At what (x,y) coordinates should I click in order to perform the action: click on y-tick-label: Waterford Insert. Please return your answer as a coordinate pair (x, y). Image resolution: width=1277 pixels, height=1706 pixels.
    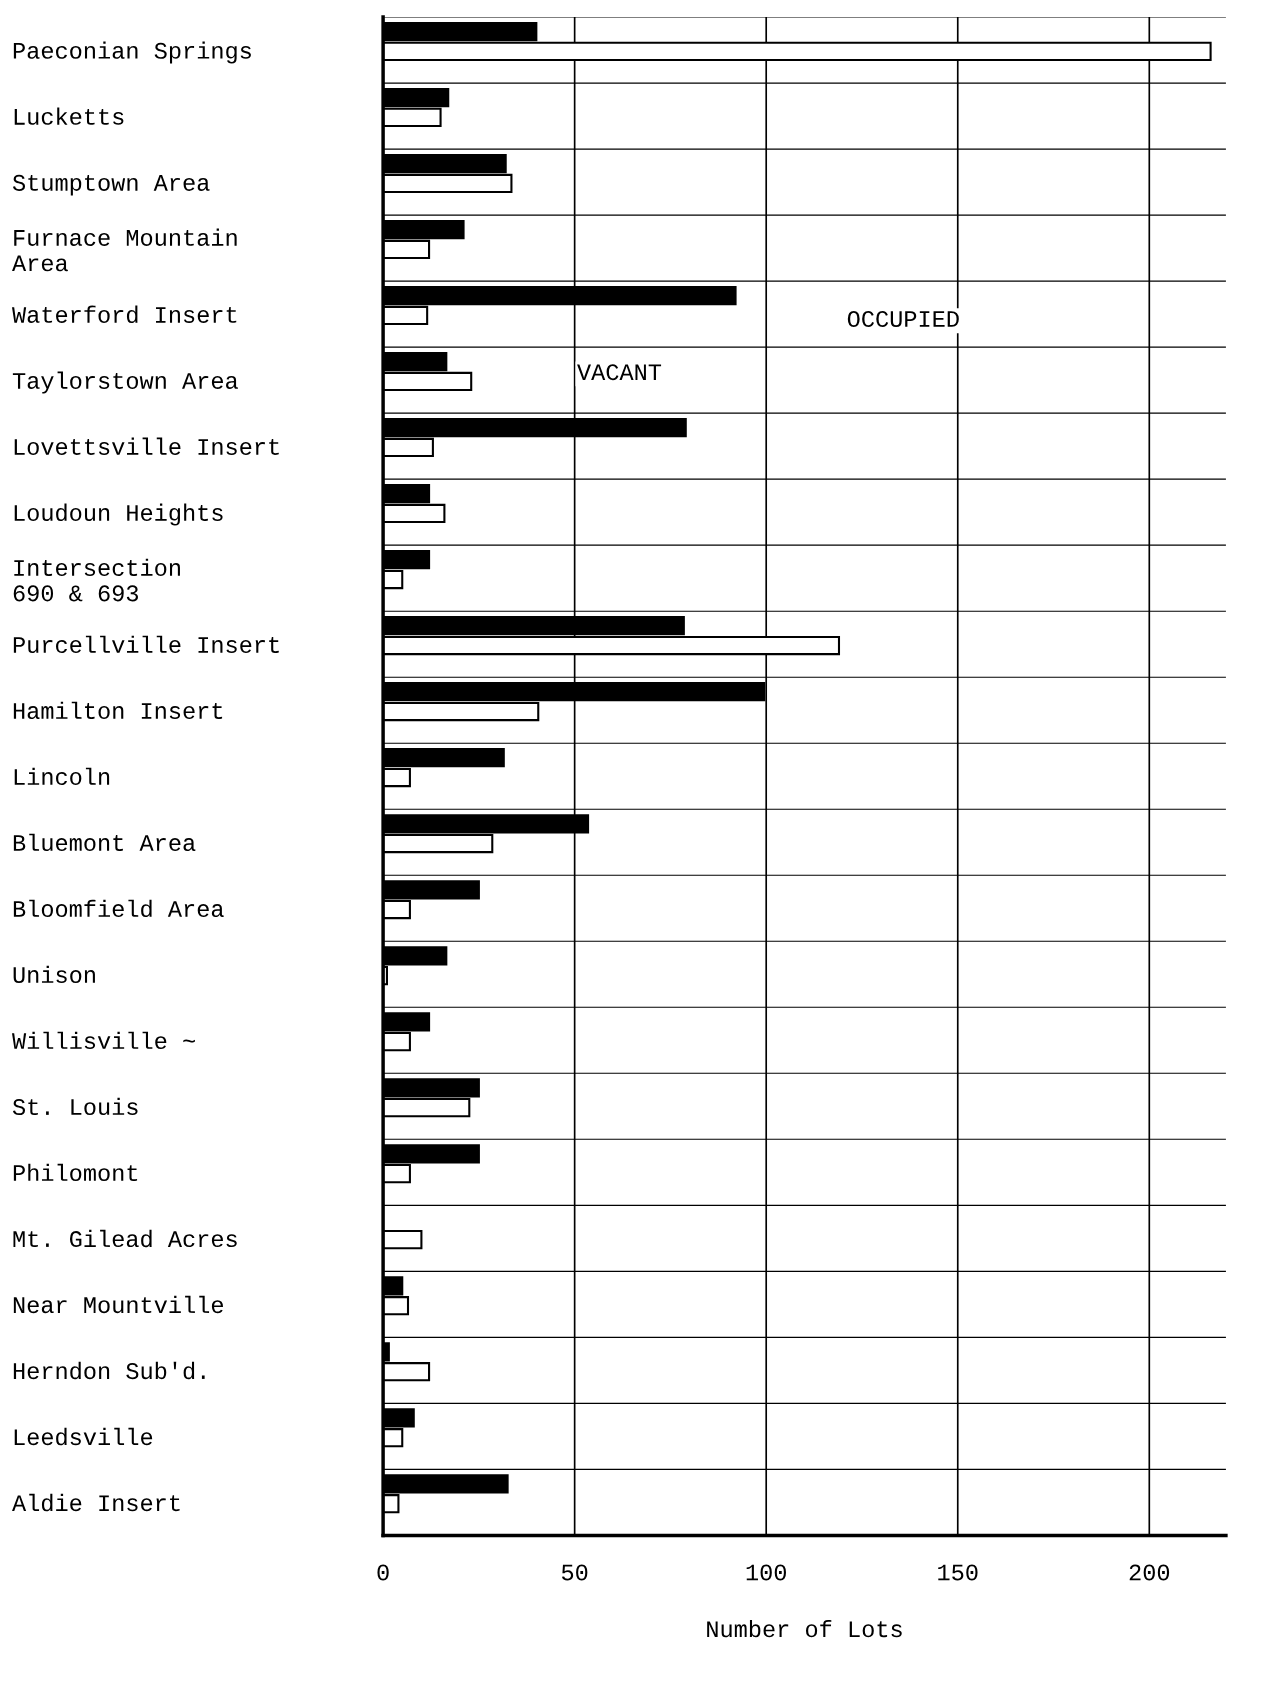
    Looking at the image, I should click on (124, 314).